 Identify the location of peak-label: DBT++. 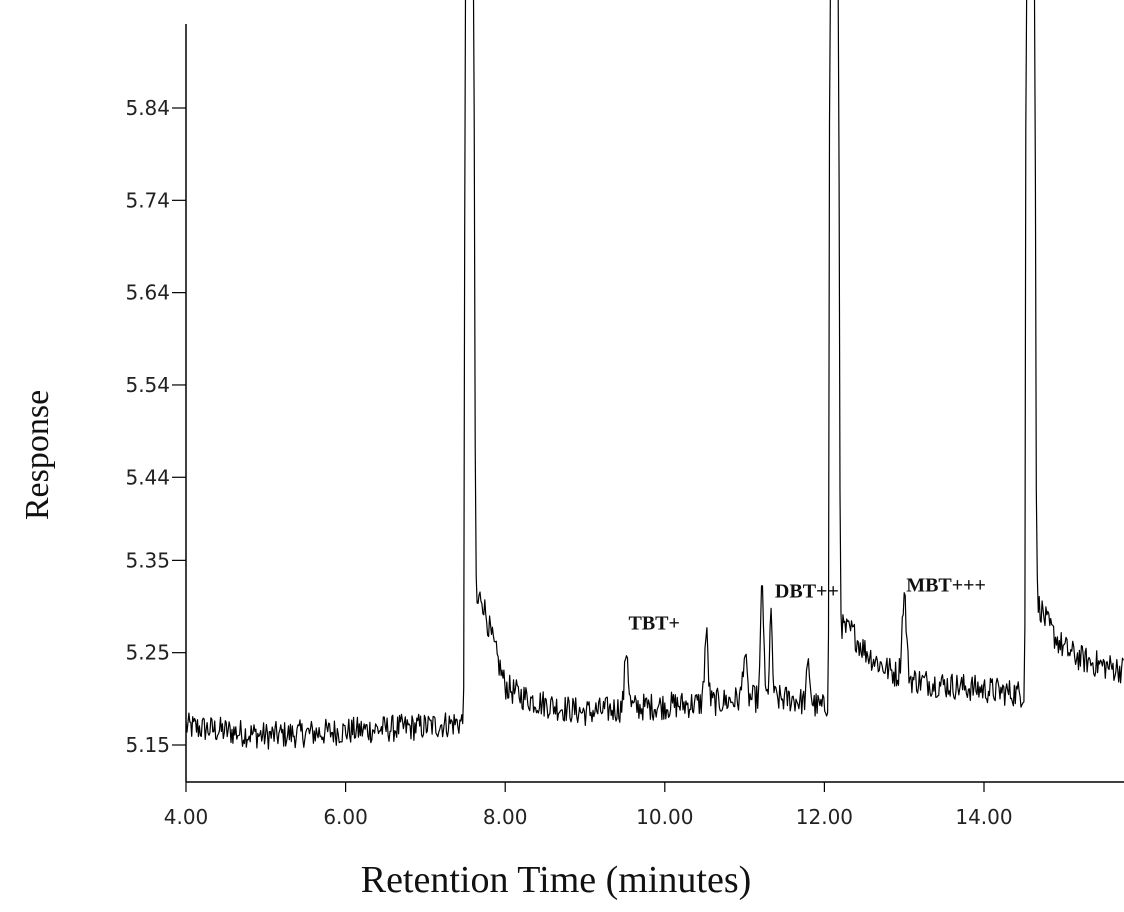
(807, 591).